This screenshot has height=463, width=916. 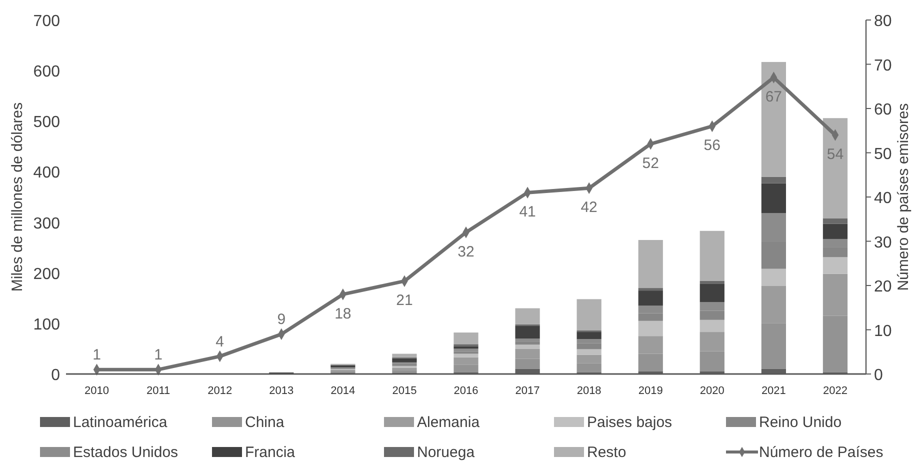 What do you see at coordinates (220, 341) in the screenshot?
I see `data-label: 4` at bounding box center [220, 341].